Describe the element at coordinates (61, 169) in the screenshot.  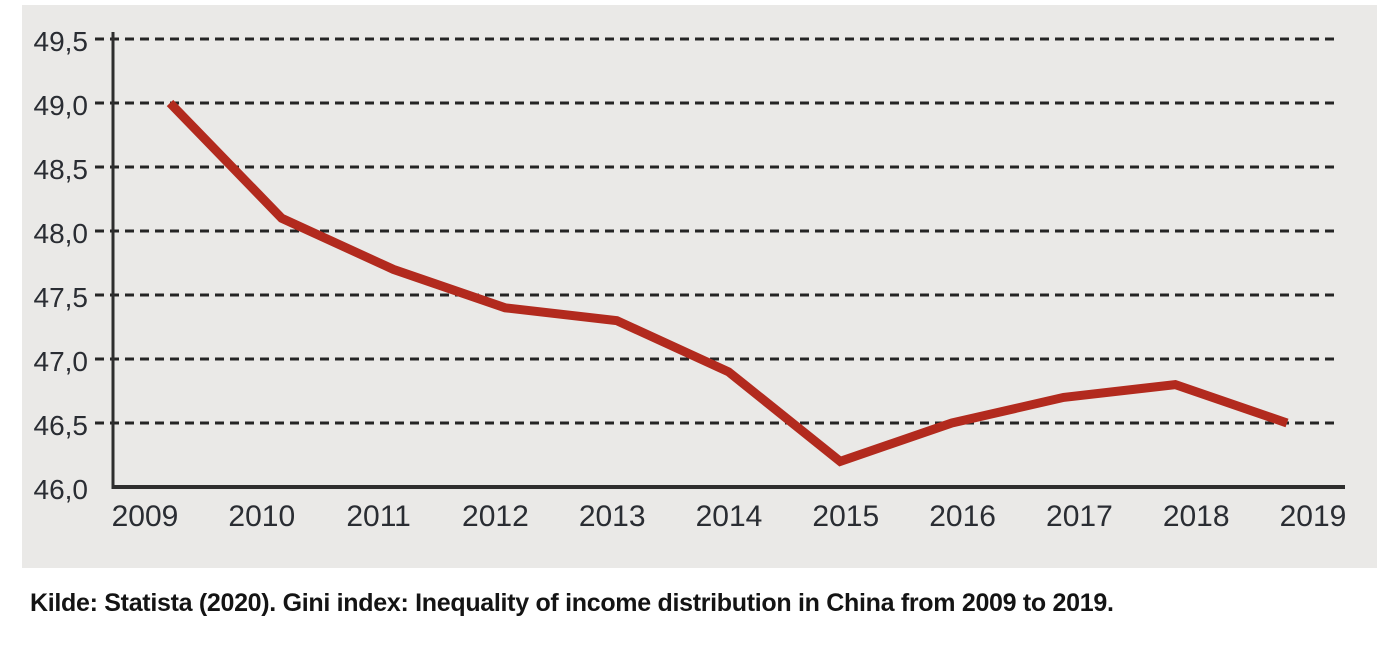
I see `y-tick-label: 48,5` at that location.